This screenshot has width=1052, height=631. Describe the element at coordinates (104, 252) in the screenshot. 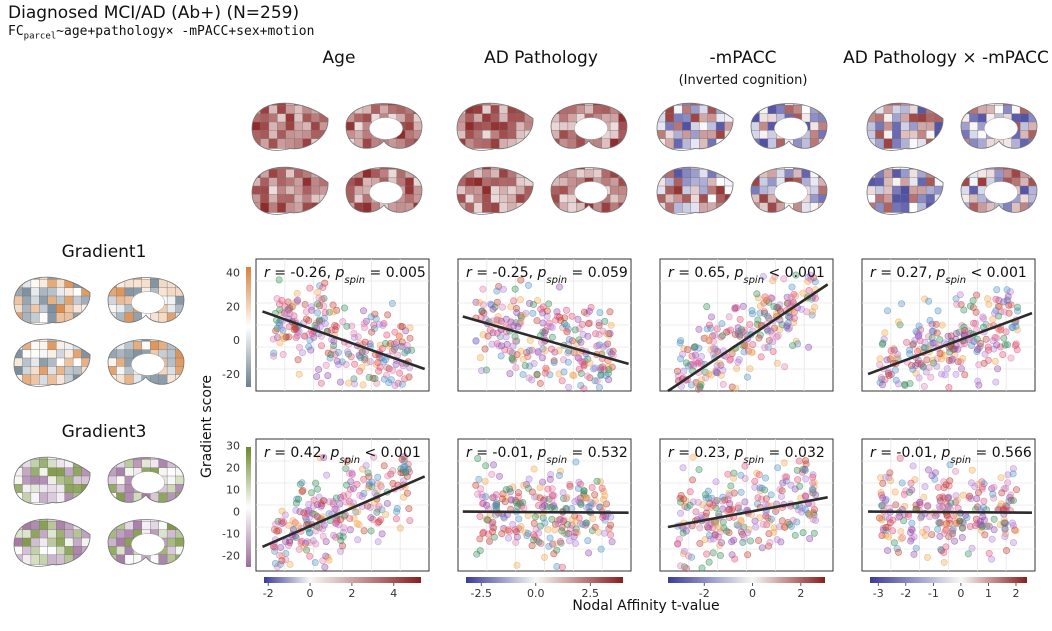

I see `row-title-gradient1: Gradient1` at that location.